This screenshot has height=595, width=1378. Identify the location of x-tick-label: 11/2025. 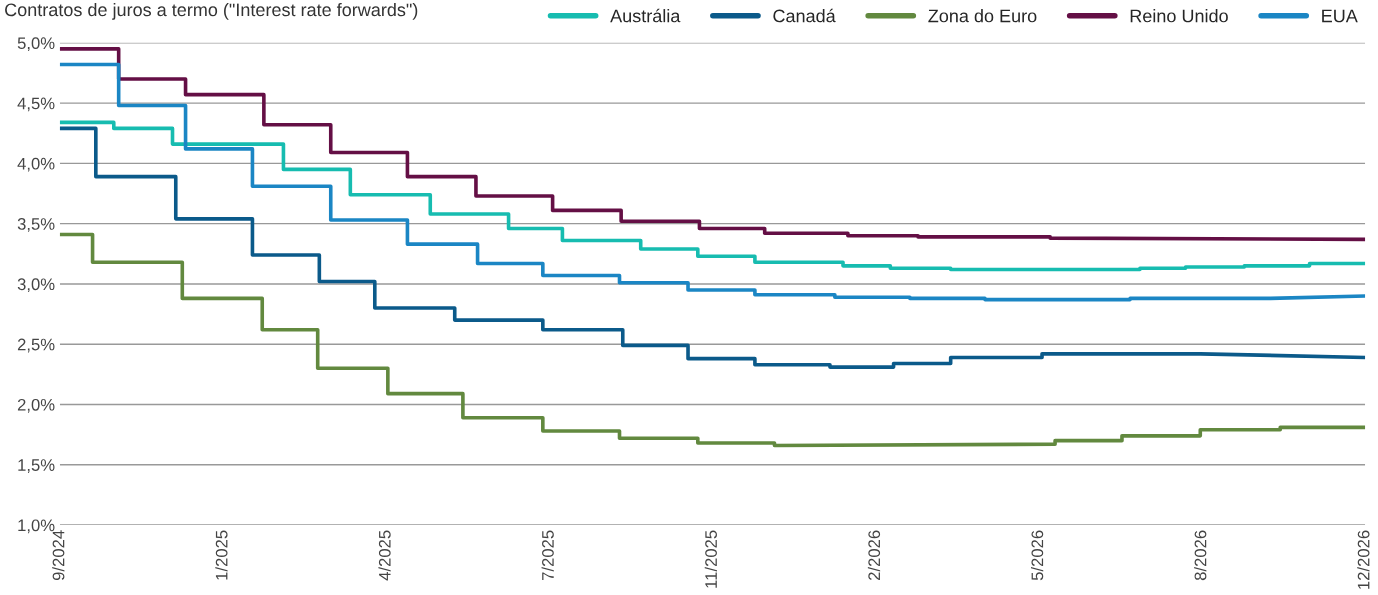
(710, 559).